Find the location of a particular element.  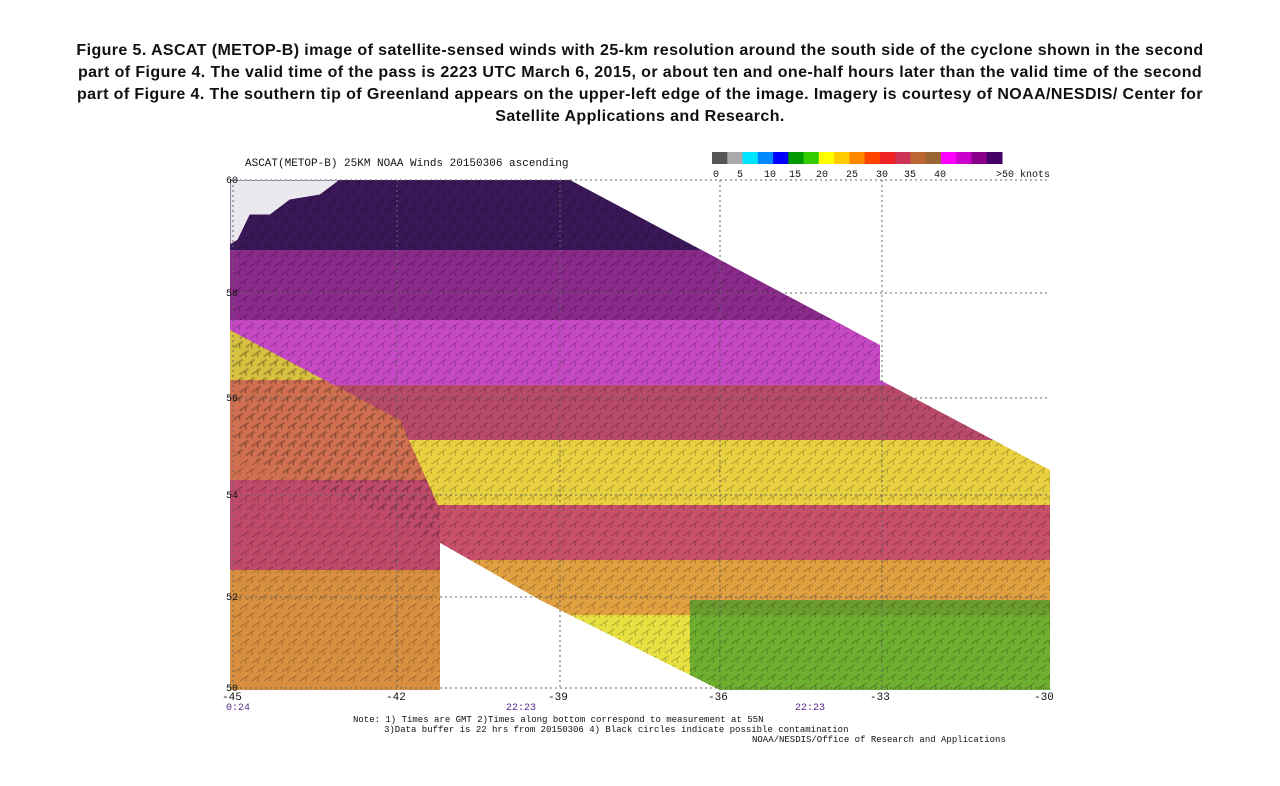

lat-tick-label: 56 is located at coordinates (232, 399).